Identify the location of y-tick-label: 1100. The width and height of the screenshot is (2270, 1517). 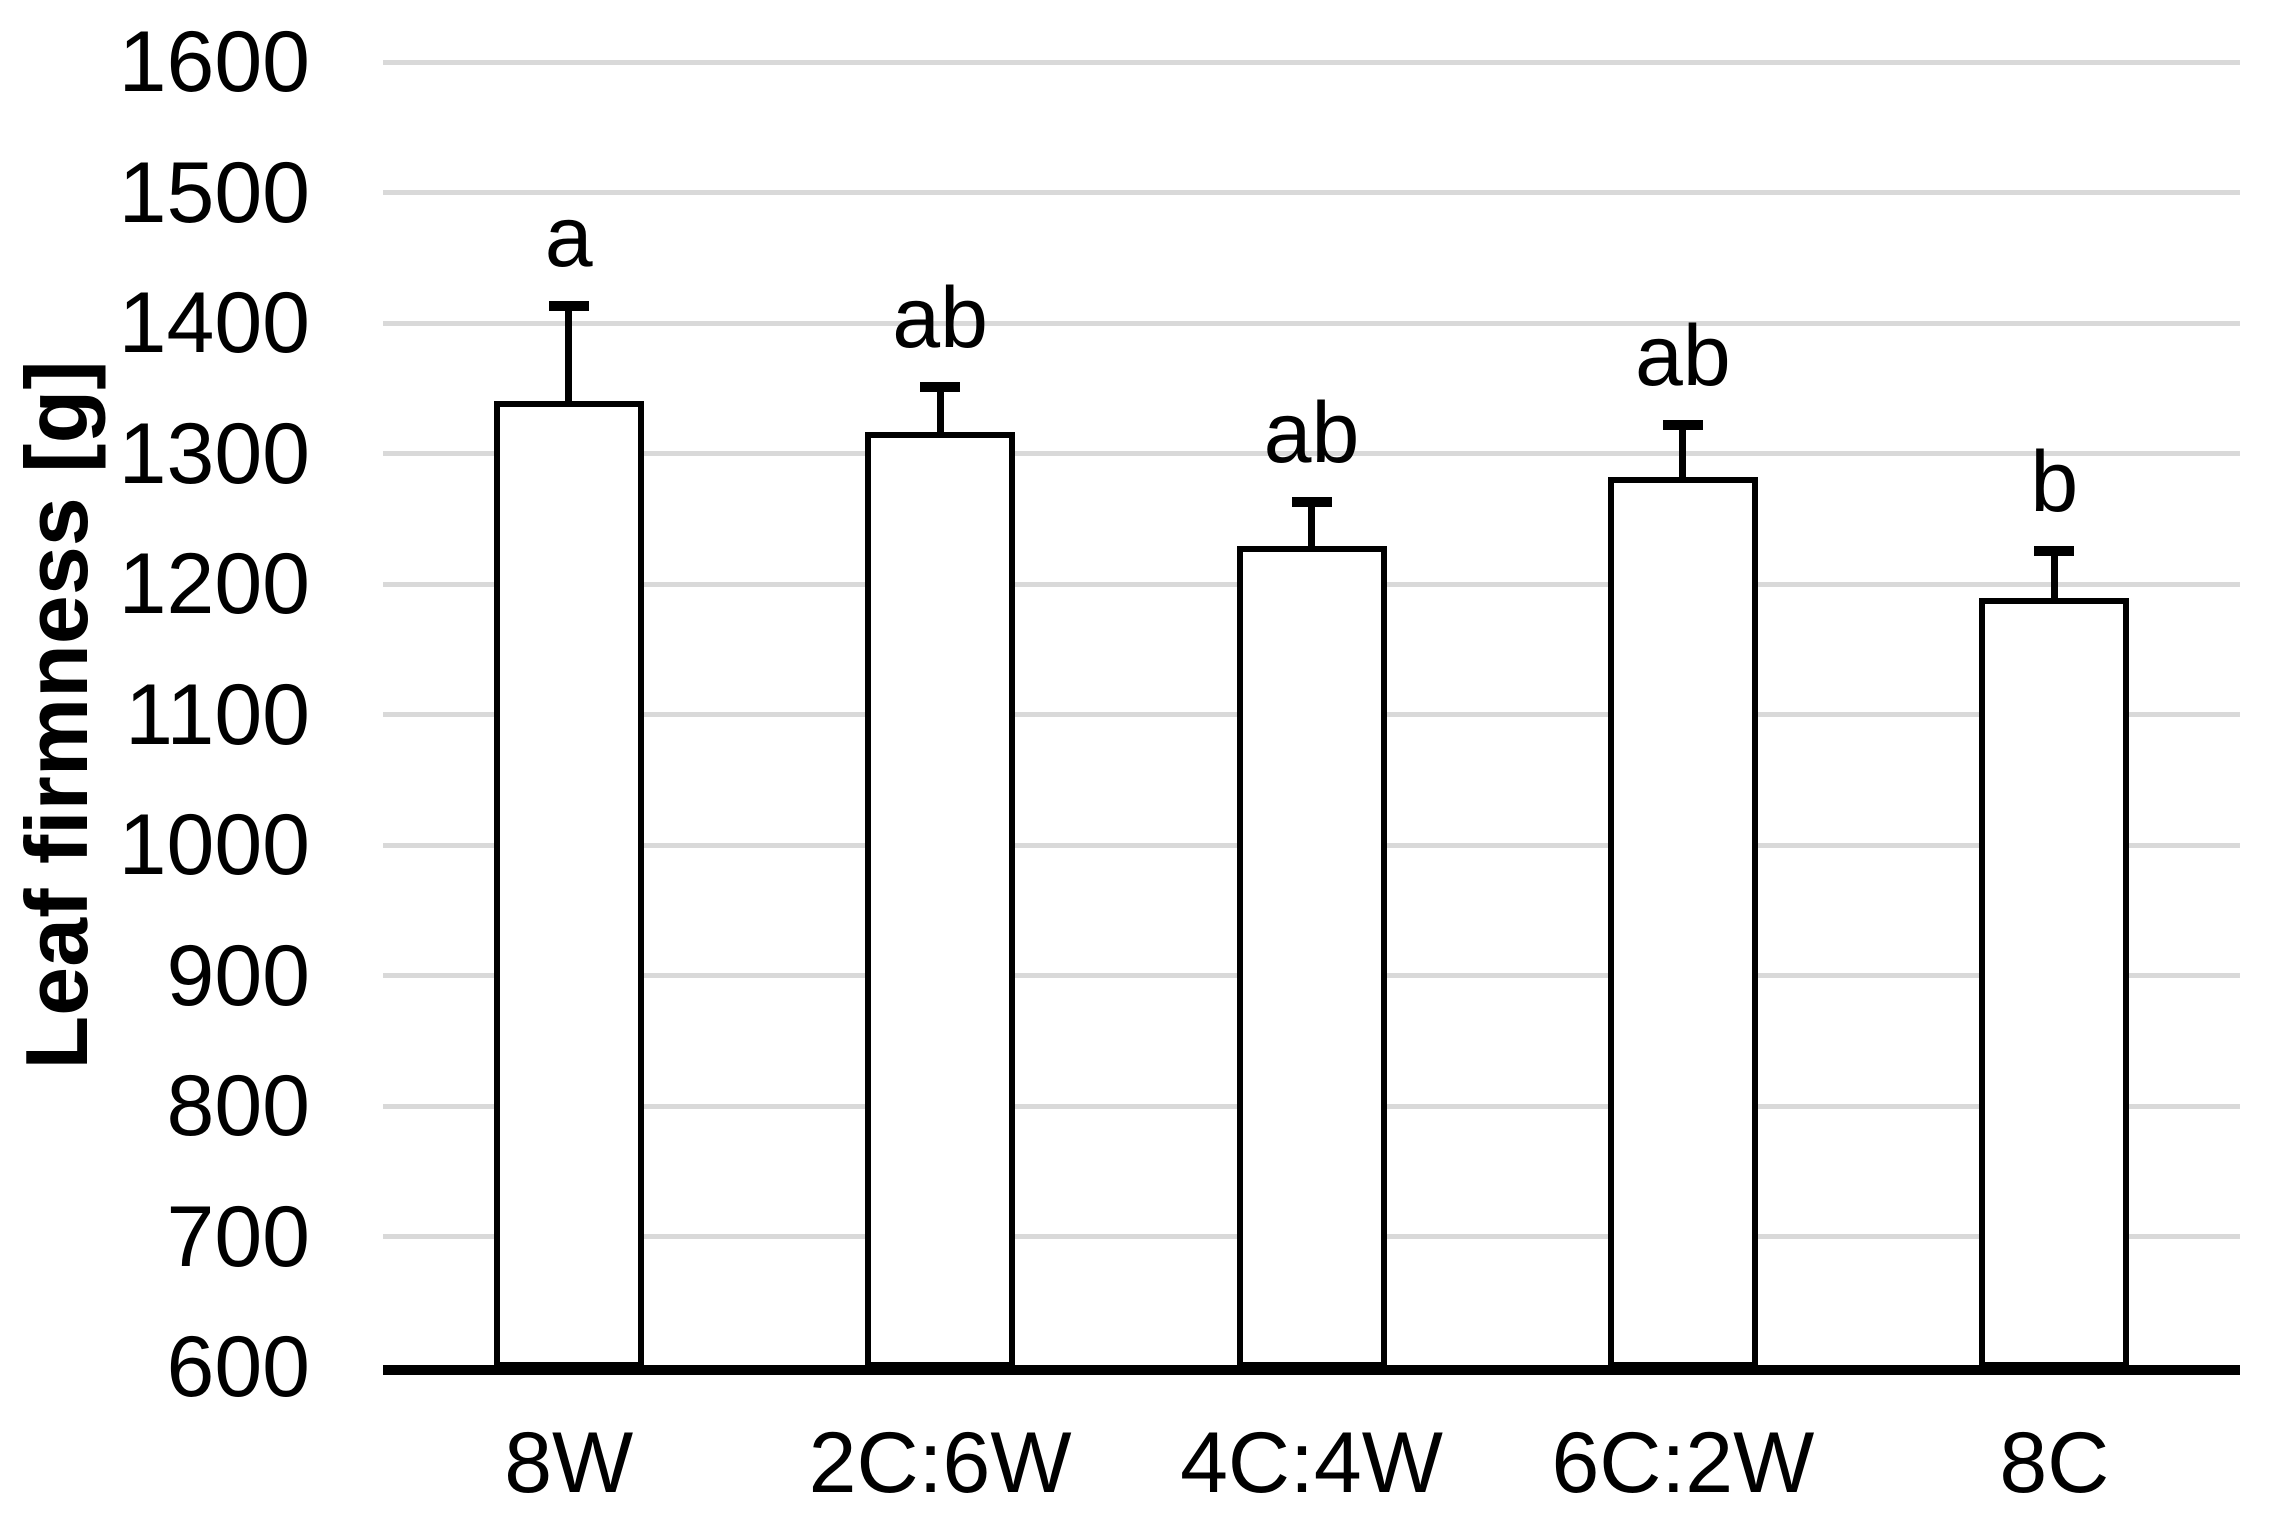
(217, 714).